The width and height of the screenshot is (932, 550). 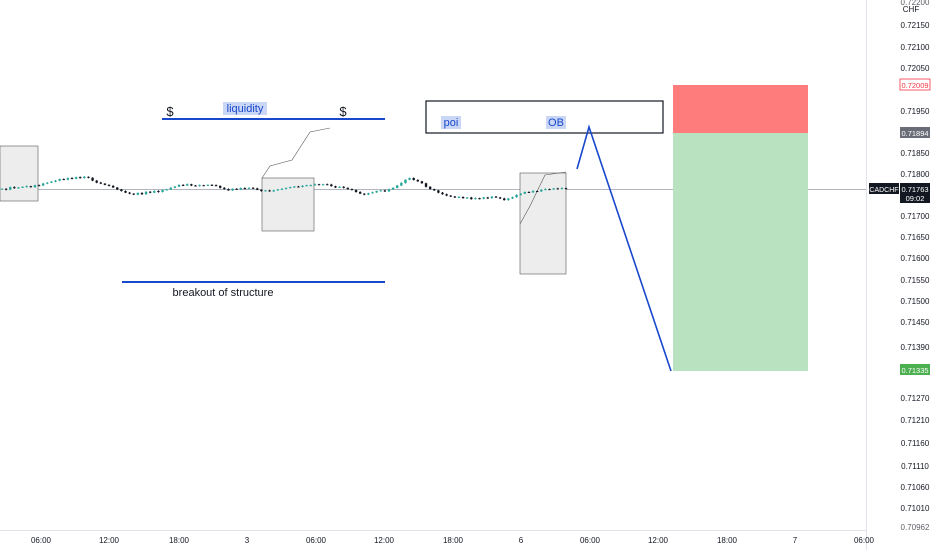 What do you see at coordinates (624, 248) in the screenshot?
I see `projection-path` at bounding box center [624, 248].